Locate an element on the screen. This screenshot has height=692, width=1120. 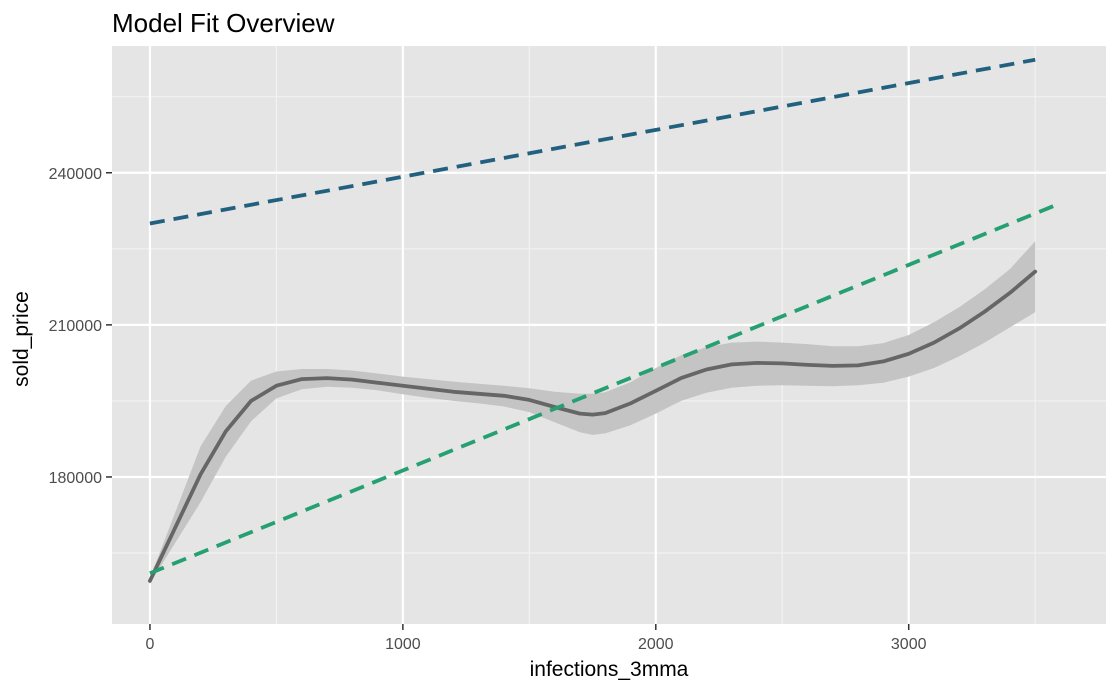
x-axis-title: infections_3mma is located at coordinates (609, 669).